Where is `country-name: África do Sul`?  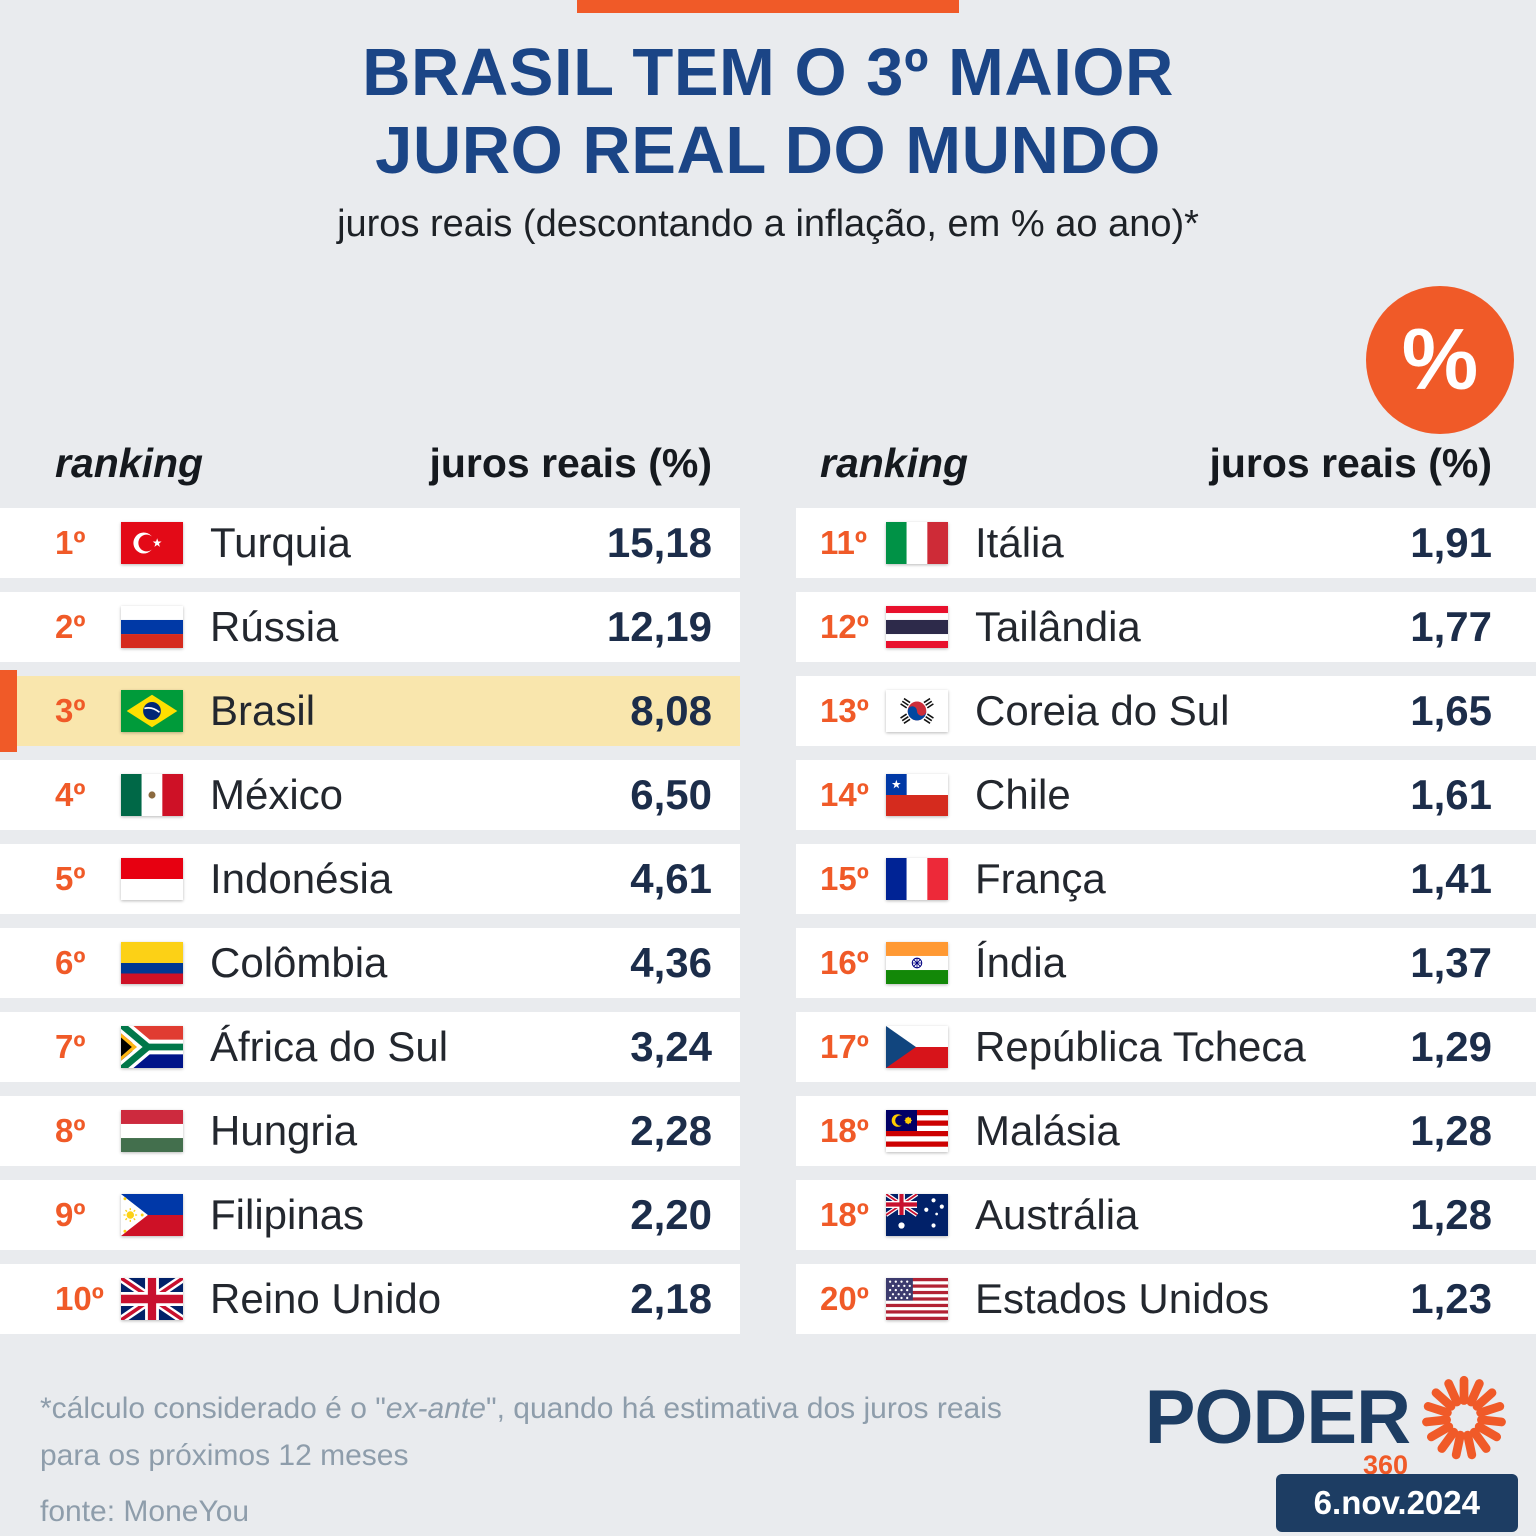
country-name: África do Sul is located at coordinates (329, 1046).